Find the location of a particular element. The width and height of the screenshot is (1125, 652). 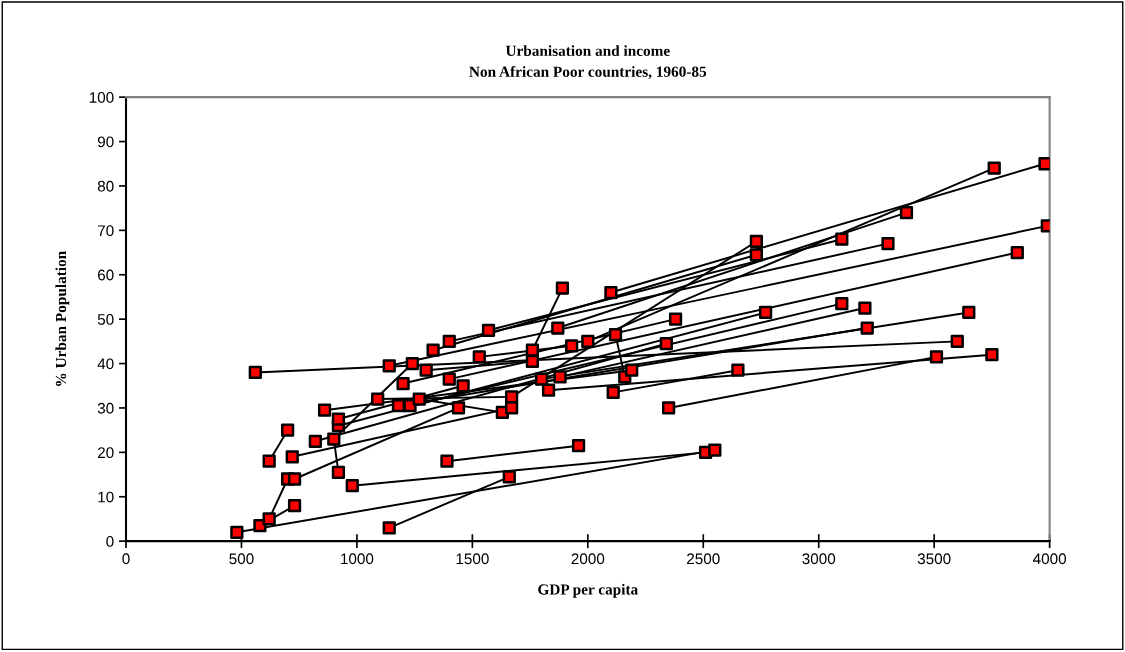

x-tick-label: 500 is located at coordinates (241, 559).